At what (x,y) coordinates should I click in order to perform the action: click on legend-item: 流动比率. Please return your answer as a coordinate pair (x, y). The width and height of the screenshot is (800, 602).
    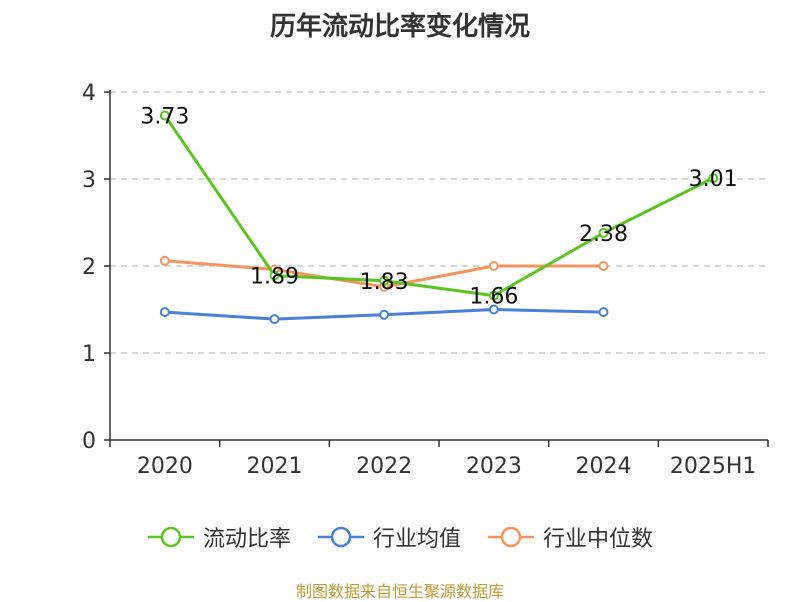
    Looking at the image, I should click on (219, 537).